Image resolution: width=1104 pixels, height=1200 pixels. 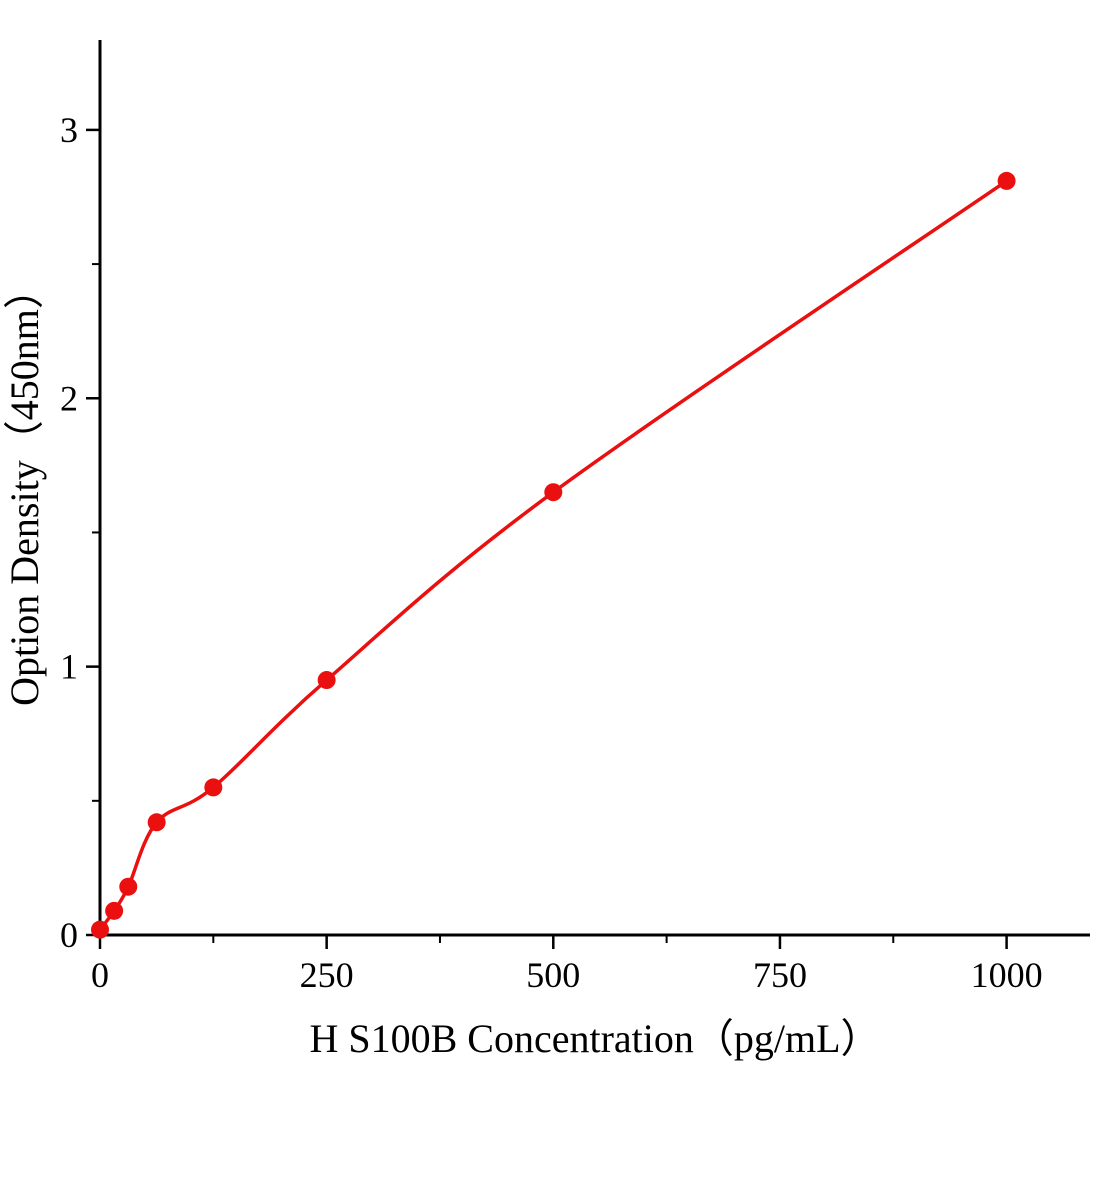 I want to click on y-tick-label: 1, so click(x=69, y=667).